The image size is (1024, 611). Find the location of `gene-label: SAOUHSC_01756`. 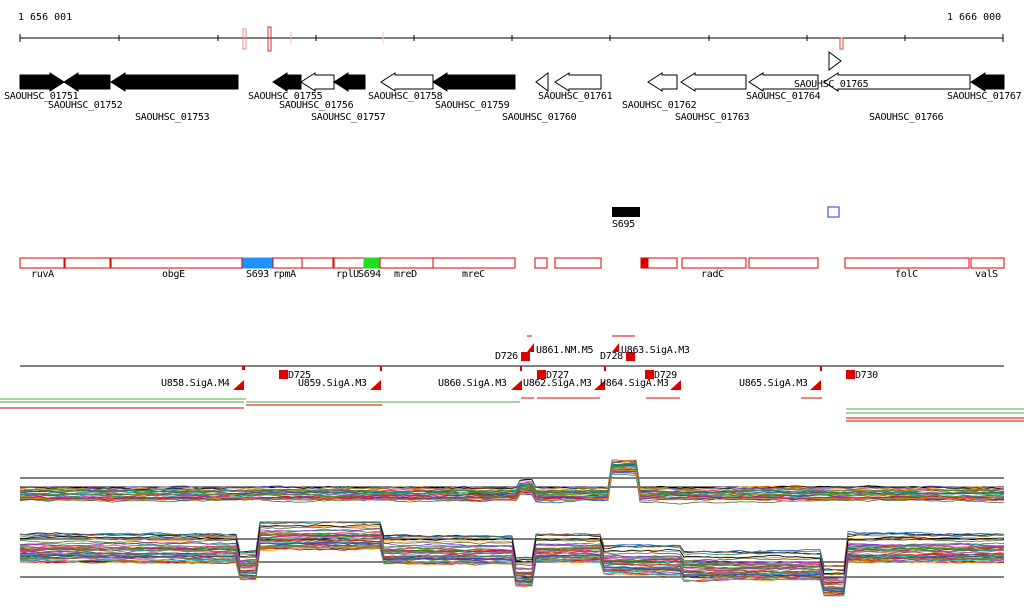

gene-label: SAOUHSC_01756 is located at coordinates (316, 105).